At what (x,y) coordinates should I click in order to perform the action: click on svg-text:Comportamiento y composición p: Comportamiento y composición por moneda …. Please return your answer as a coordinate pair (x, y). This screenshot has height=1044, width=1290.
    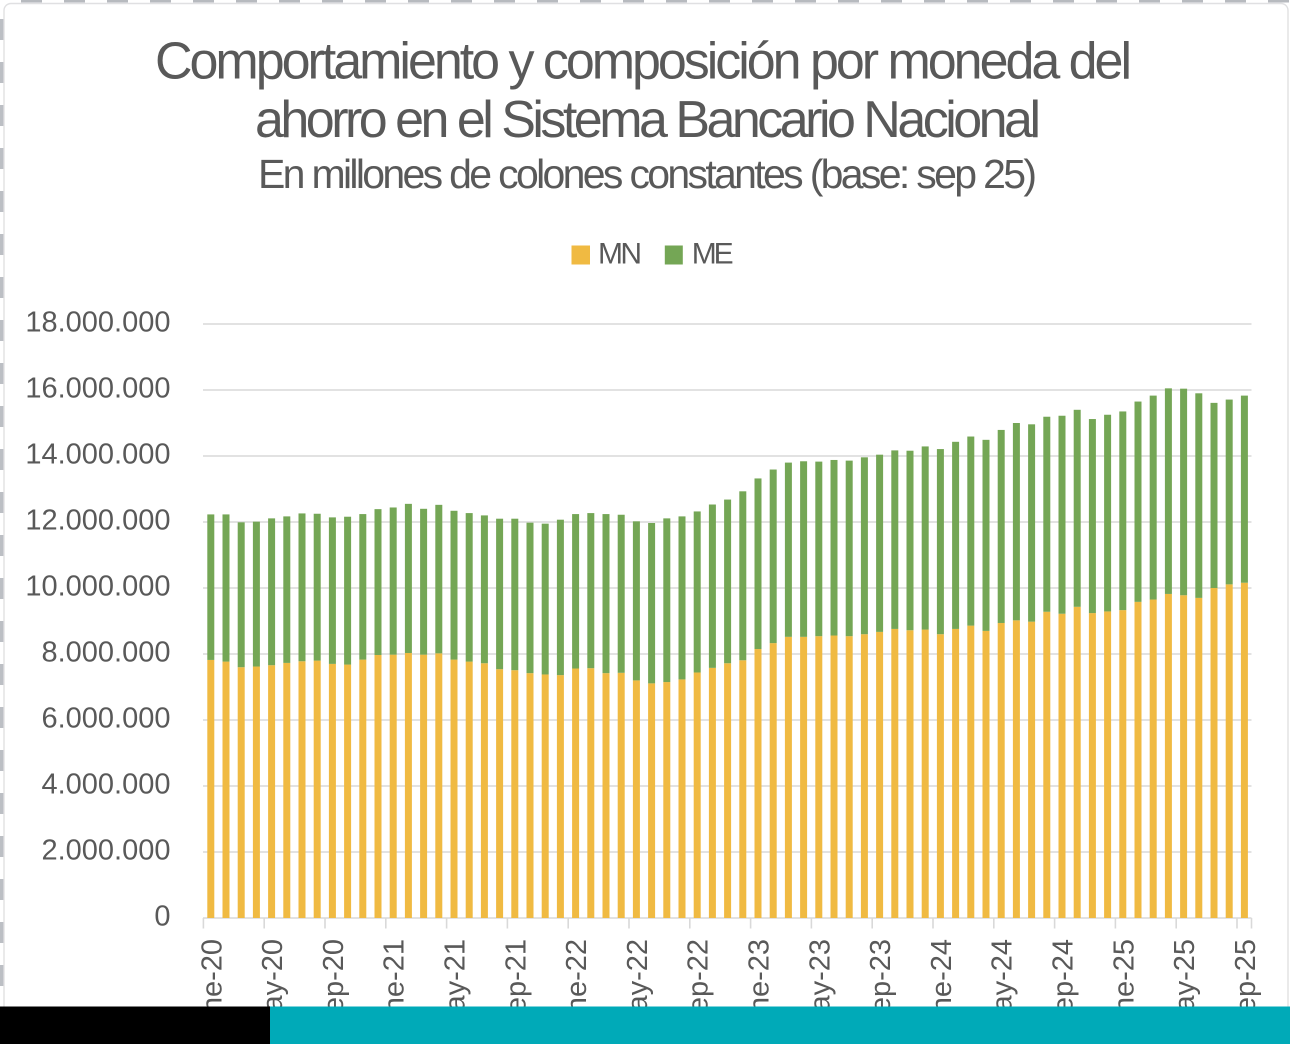
    Looking at the image, I should click on (643, 62).